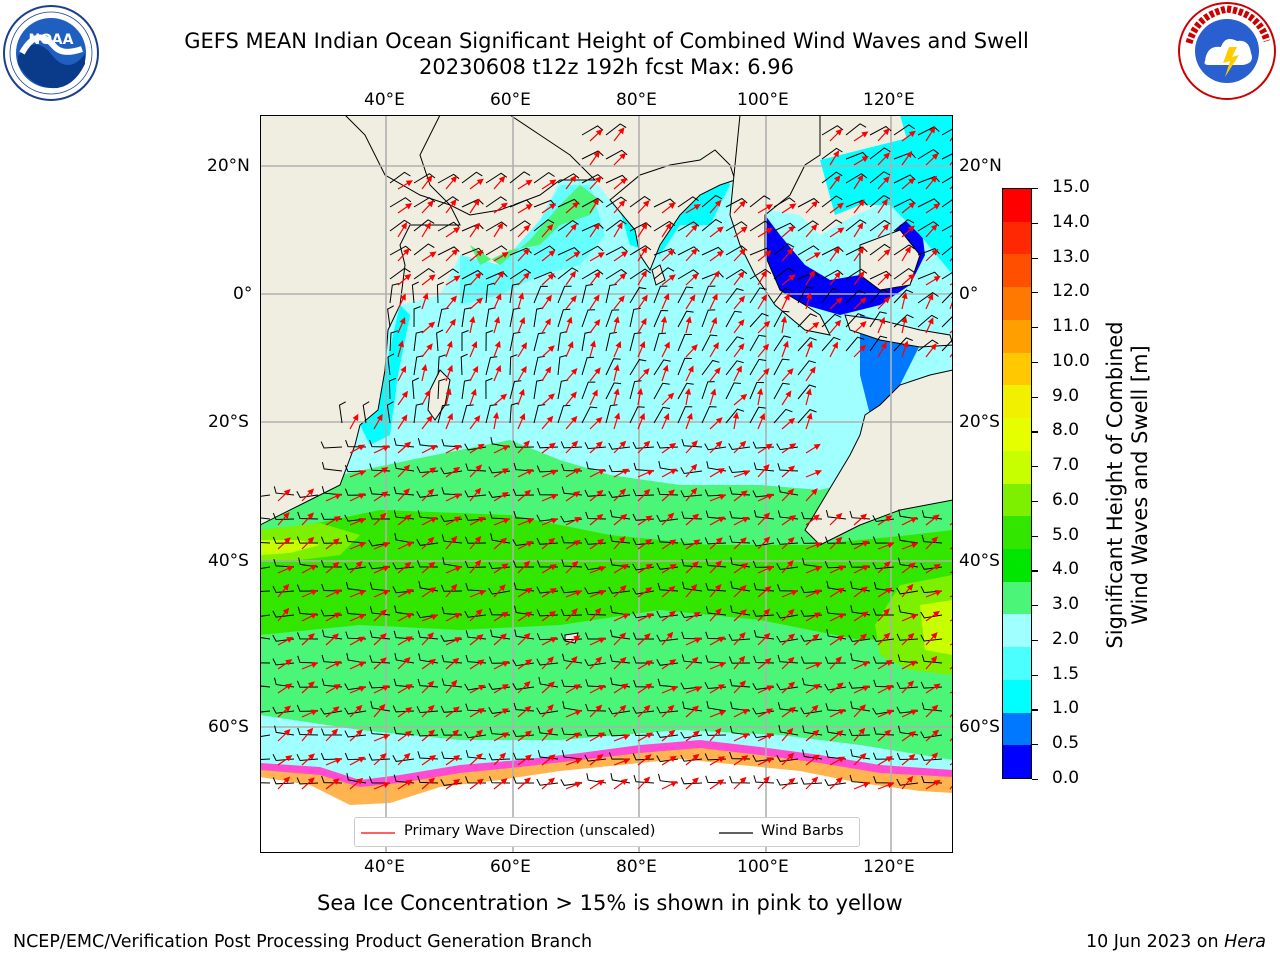 Image resolution: width=1280 pixels, height=960 pixels. What do you see at coordinates (889, 867) in the screenshot?
I see `x-tick-bottom-120e: 120°E` at bounding box center [889, 867].